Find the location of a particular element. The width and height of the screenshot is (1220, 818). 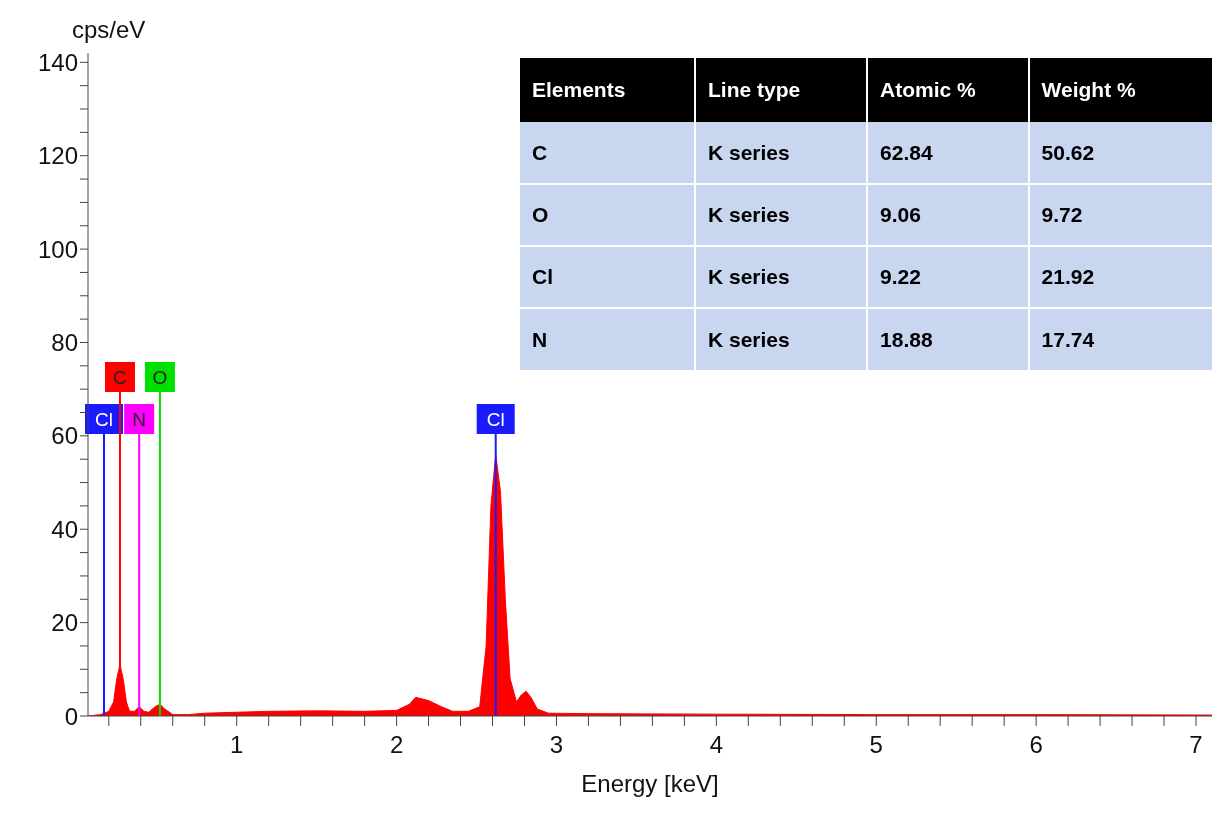

annotation: 21.92 is located at coordinates (1120, 277).